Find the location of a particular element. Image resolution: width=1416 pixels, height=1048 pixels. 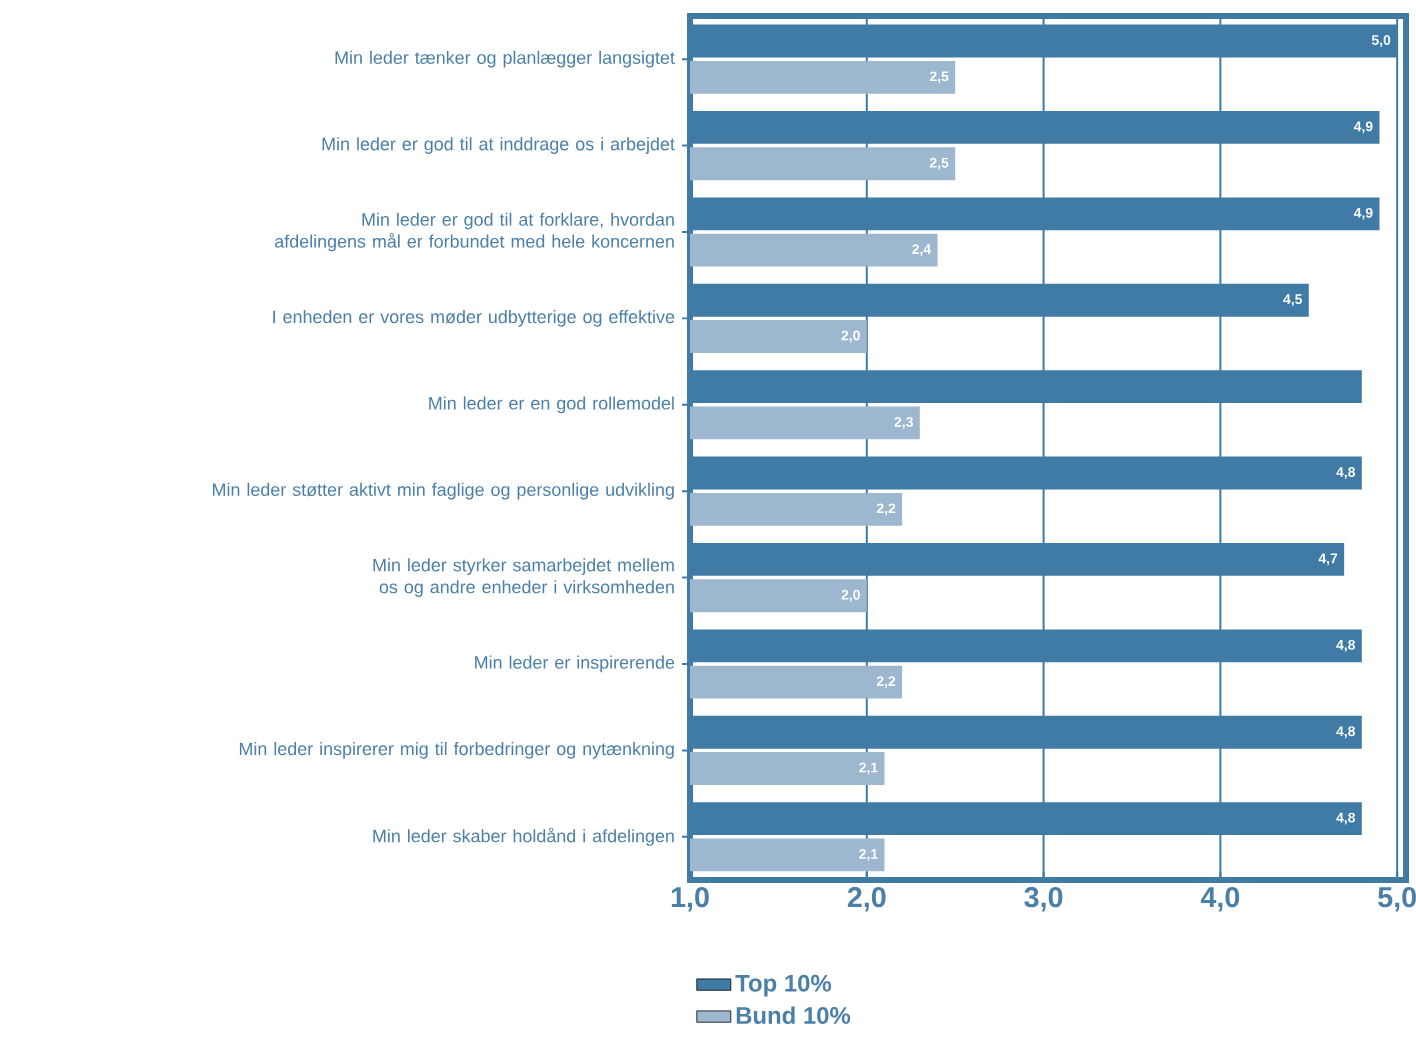

x-tick-label: 1,0 is located at coordinates (690, 899).